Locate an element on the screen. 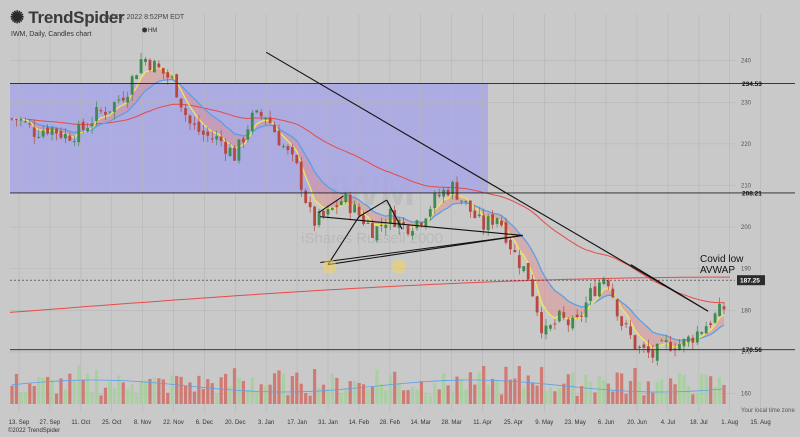 This screenshot has width=800, height=437. y-tick-label: 220 is located at coordinates (746, 145).